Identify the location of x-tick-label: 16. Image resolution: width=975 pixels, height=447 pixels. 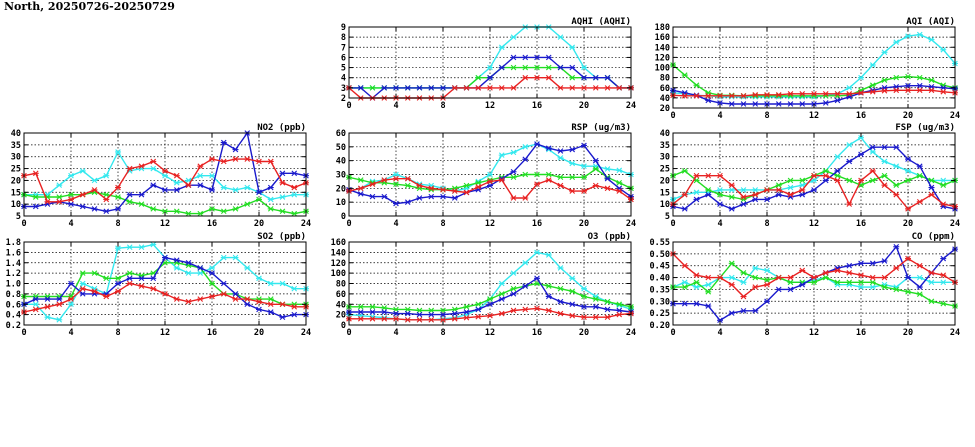
(861, 333).